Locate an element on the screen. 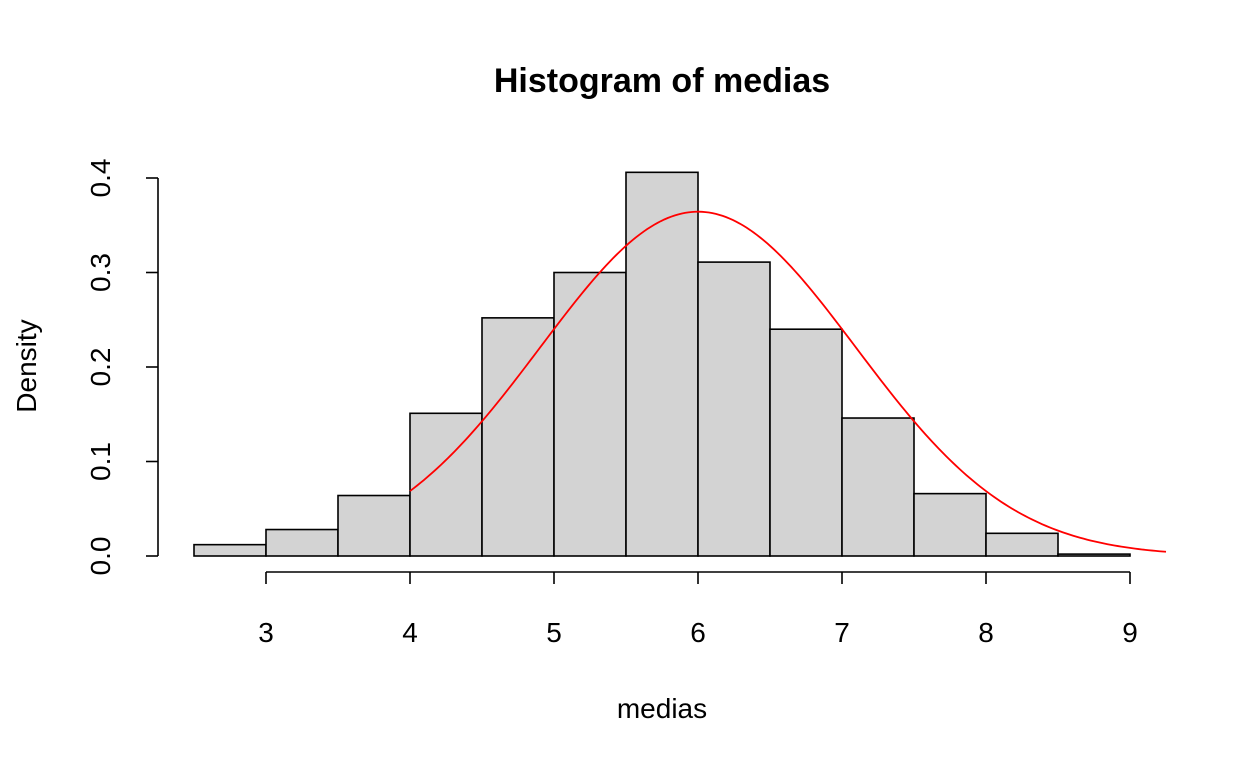  y-axis-label: Density is located at coordinates (26, 365).